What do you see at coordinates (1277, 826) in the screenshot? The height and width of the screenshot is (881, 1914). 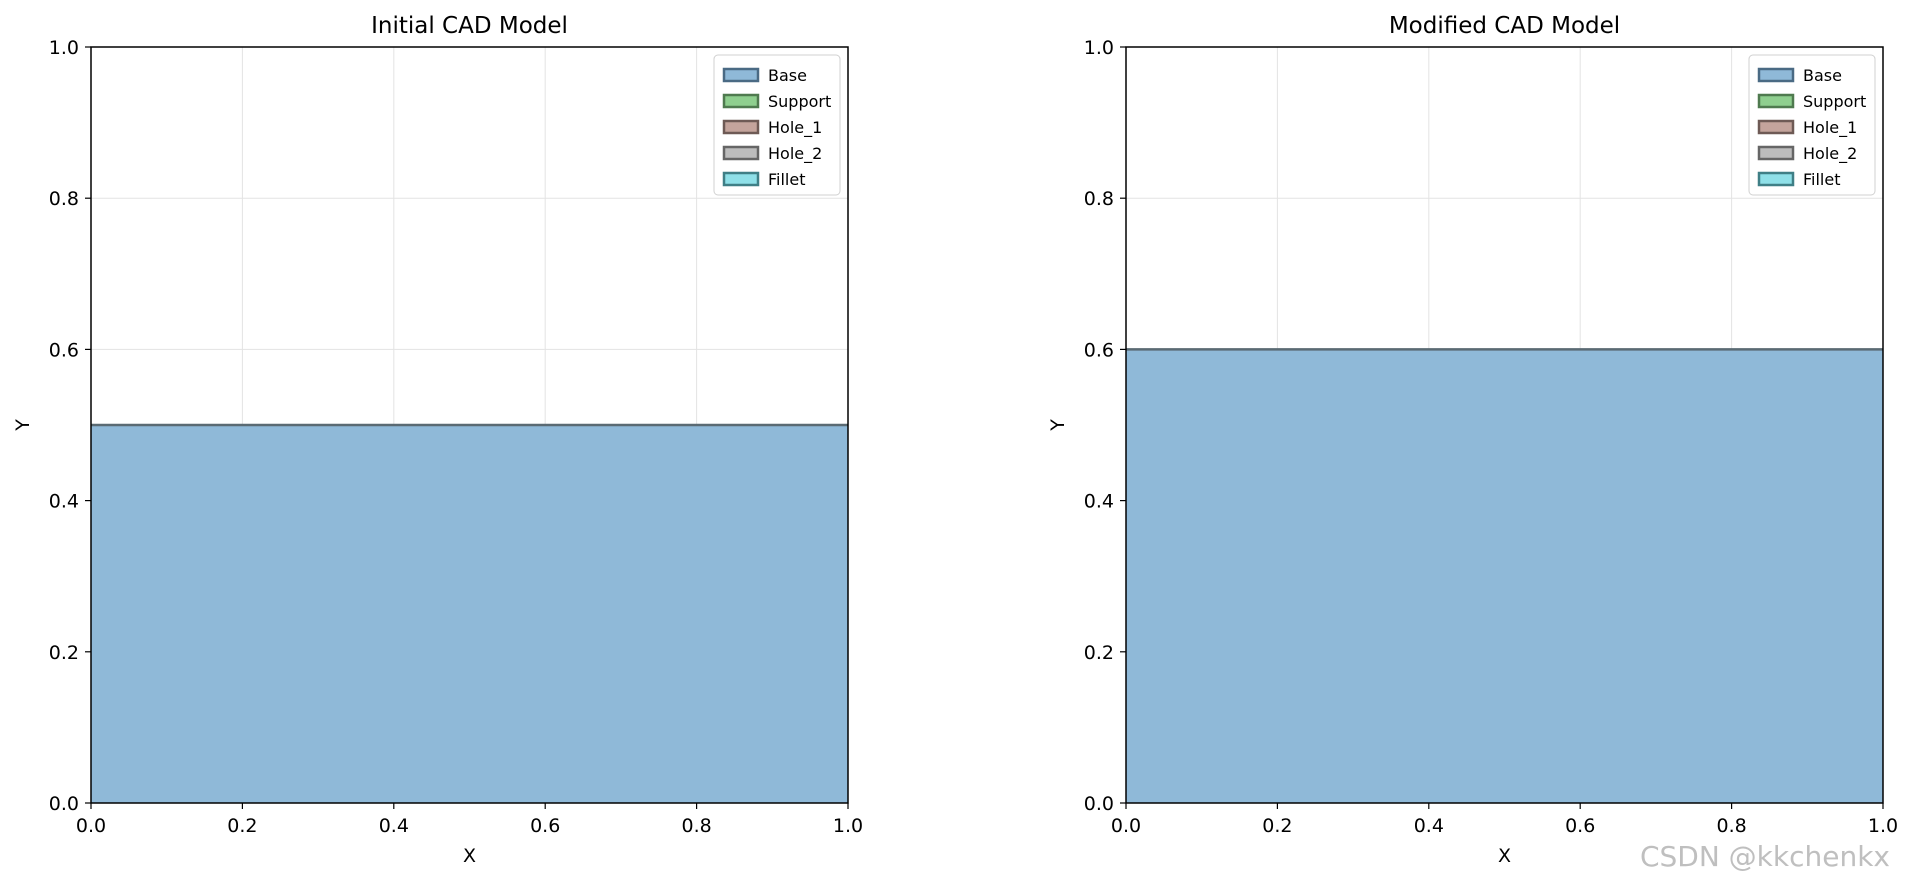 I see `panel-2-xtick-label: 0.2` at bounding box center [1277, 826].